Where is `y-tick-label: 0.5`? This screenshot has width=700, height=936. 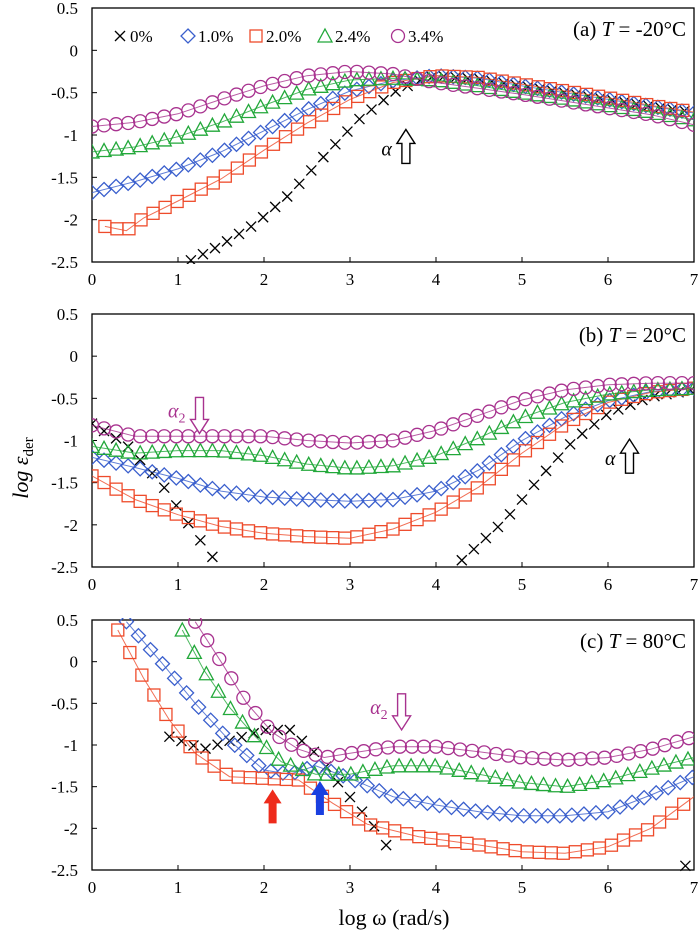
y-tick-label: 0.5 is located at coordinates (67, 314).